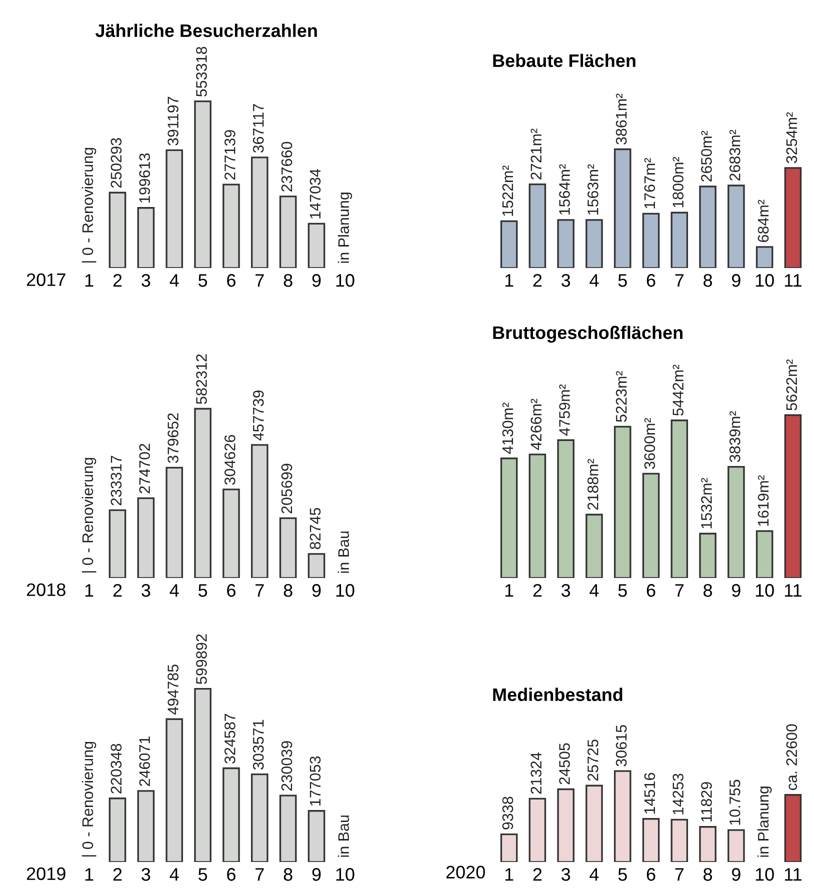 This screenshot has width=814, height=891. I want to click on data-label: ca. 22600, so click(792, 757).